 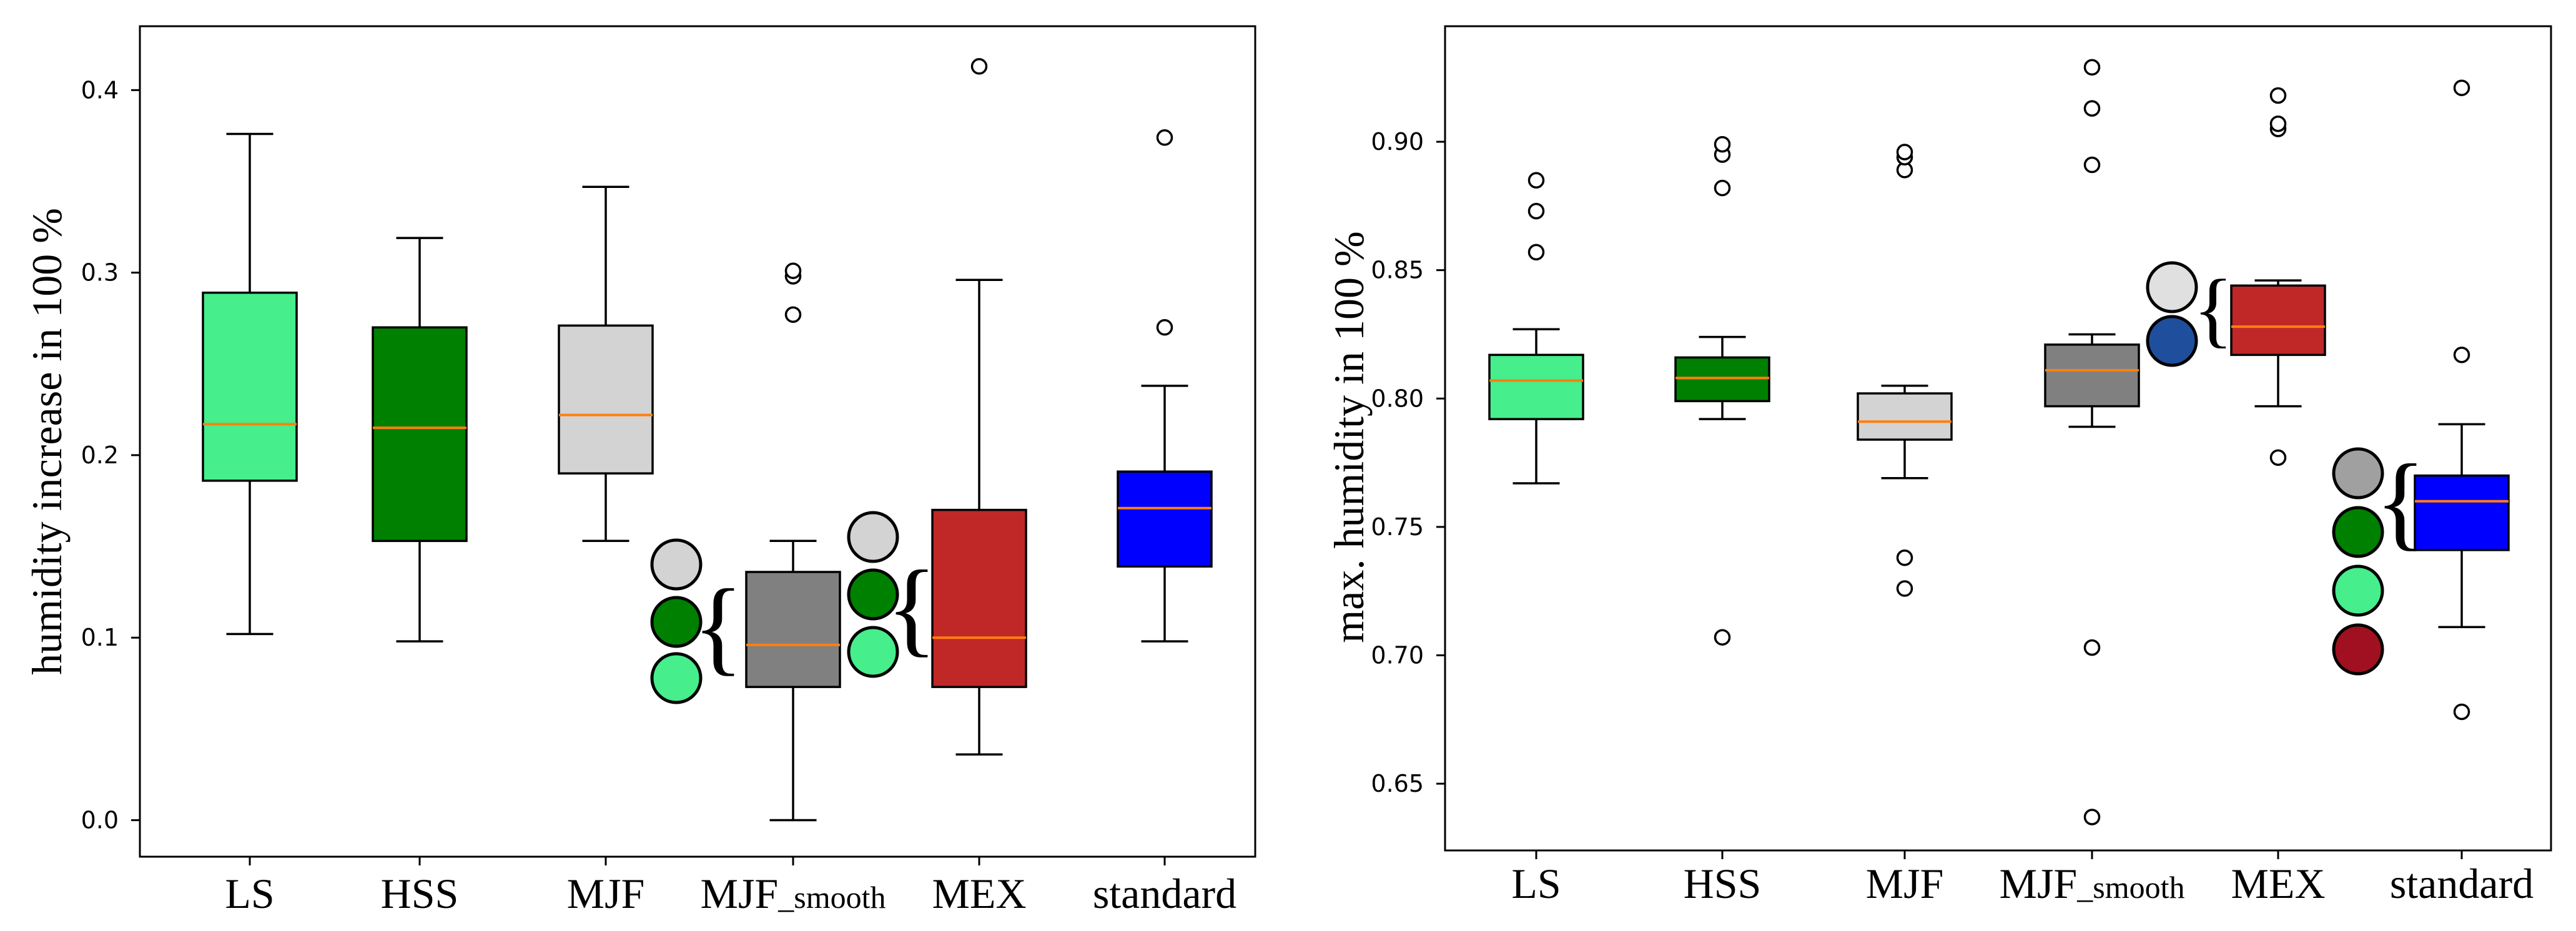 I want to click on y-tick-label: 0.85, so click(x=1397, y=270).